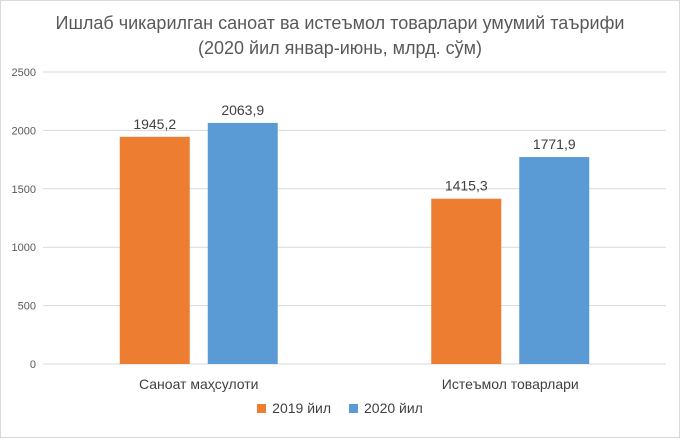 The width and height of the screenshot is (680, 438). Describe the element at coordinates (340, 48) in the screenshot. I see `chart-subtitle: (2020 йил январ-июнь, млрд. сўм)` at that location.